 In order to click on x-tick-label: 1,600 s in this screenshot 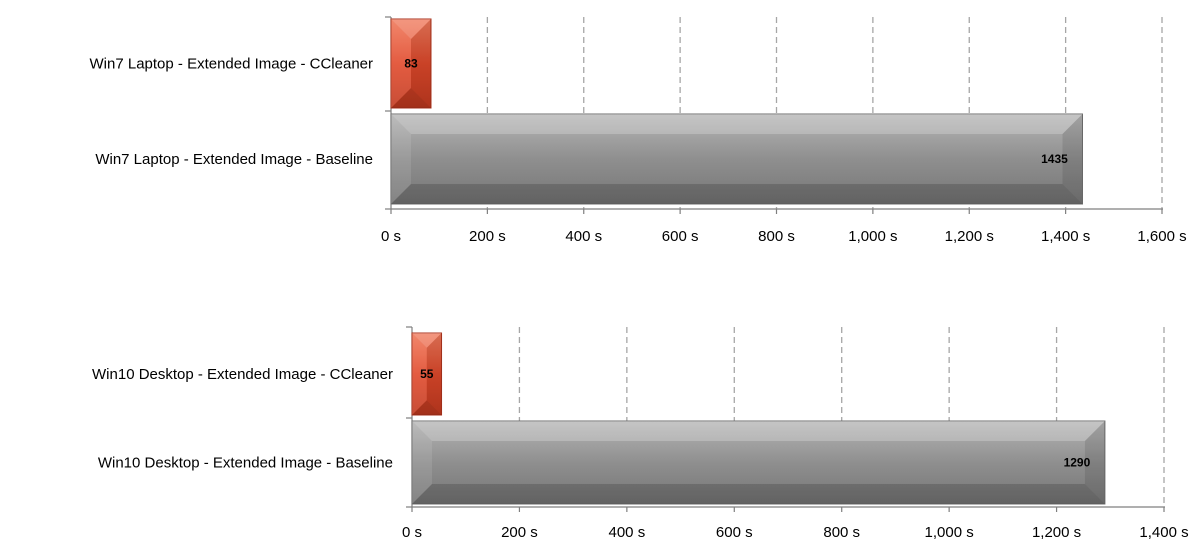, I will do `click(1161, 236)`.